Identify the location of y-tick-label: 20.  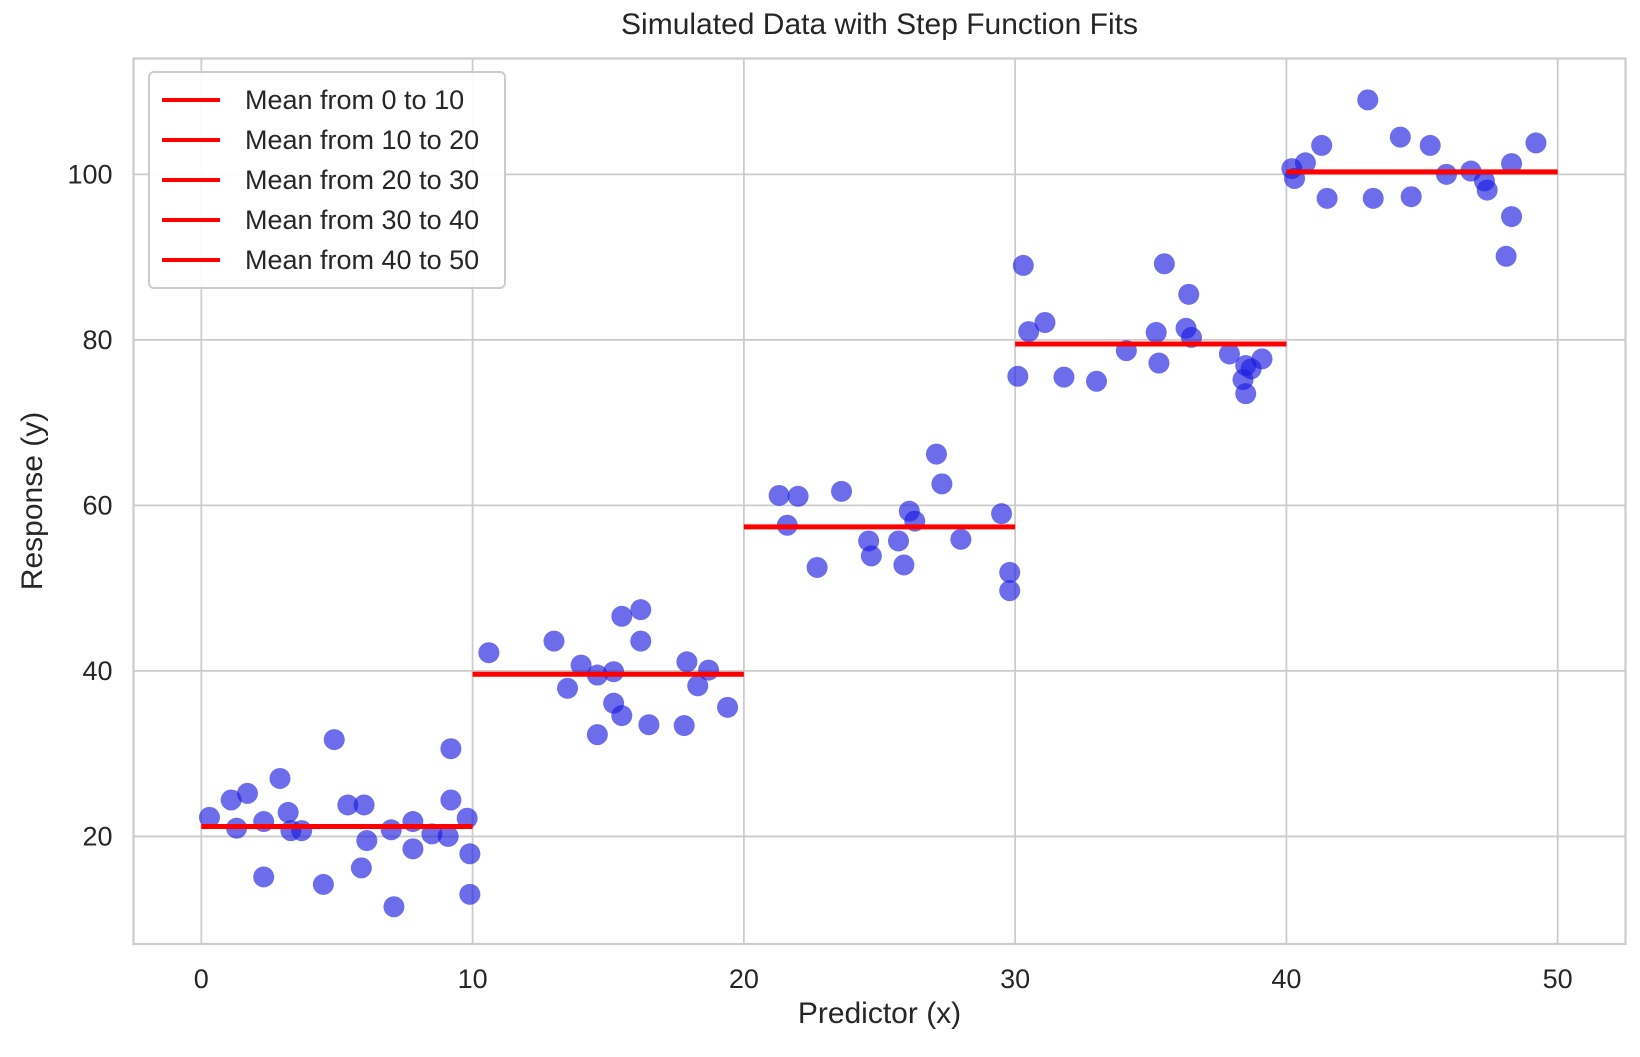
(97, 836).